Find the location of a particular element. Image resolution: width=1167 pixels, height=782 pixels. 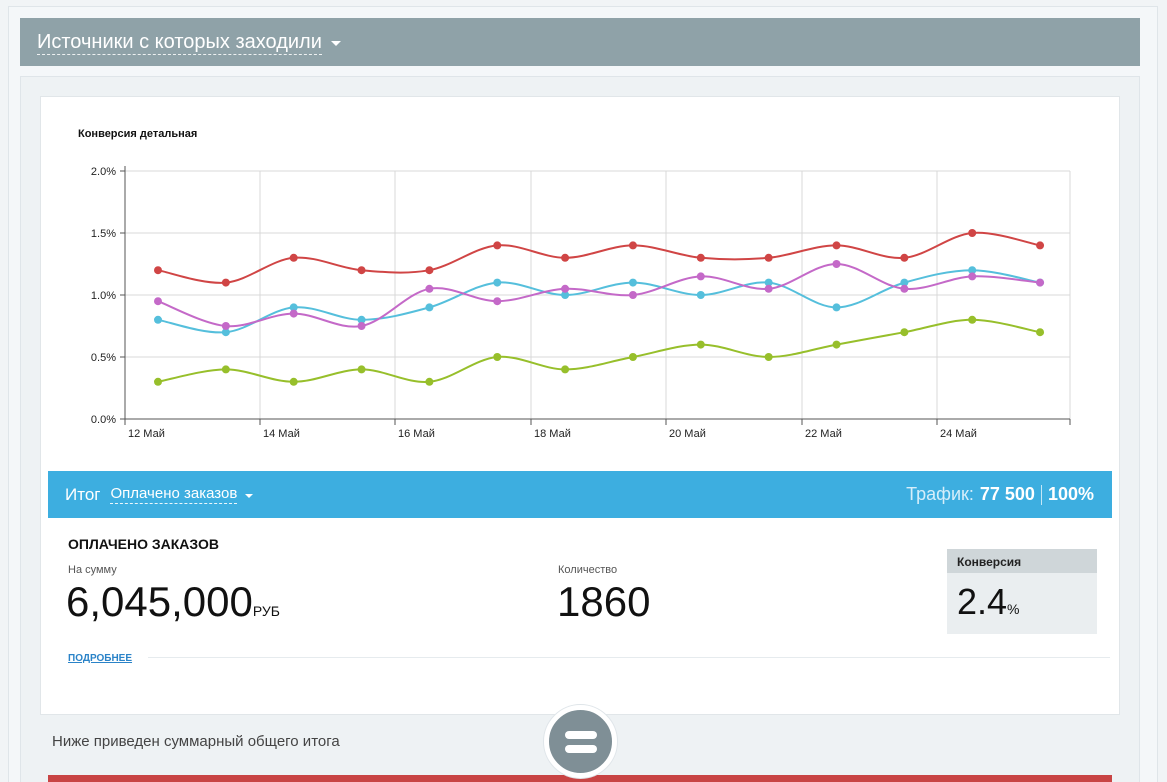

sum-amount: 6,045,000 is located at coordinates (159, 601).